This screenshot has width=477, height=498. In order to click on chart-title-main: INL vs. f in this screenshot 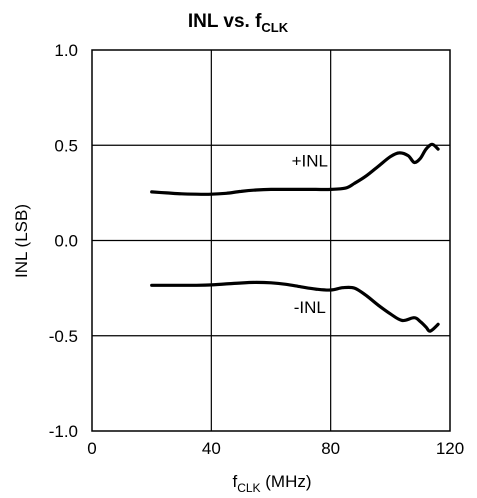, I will do `click(225, 21)`.